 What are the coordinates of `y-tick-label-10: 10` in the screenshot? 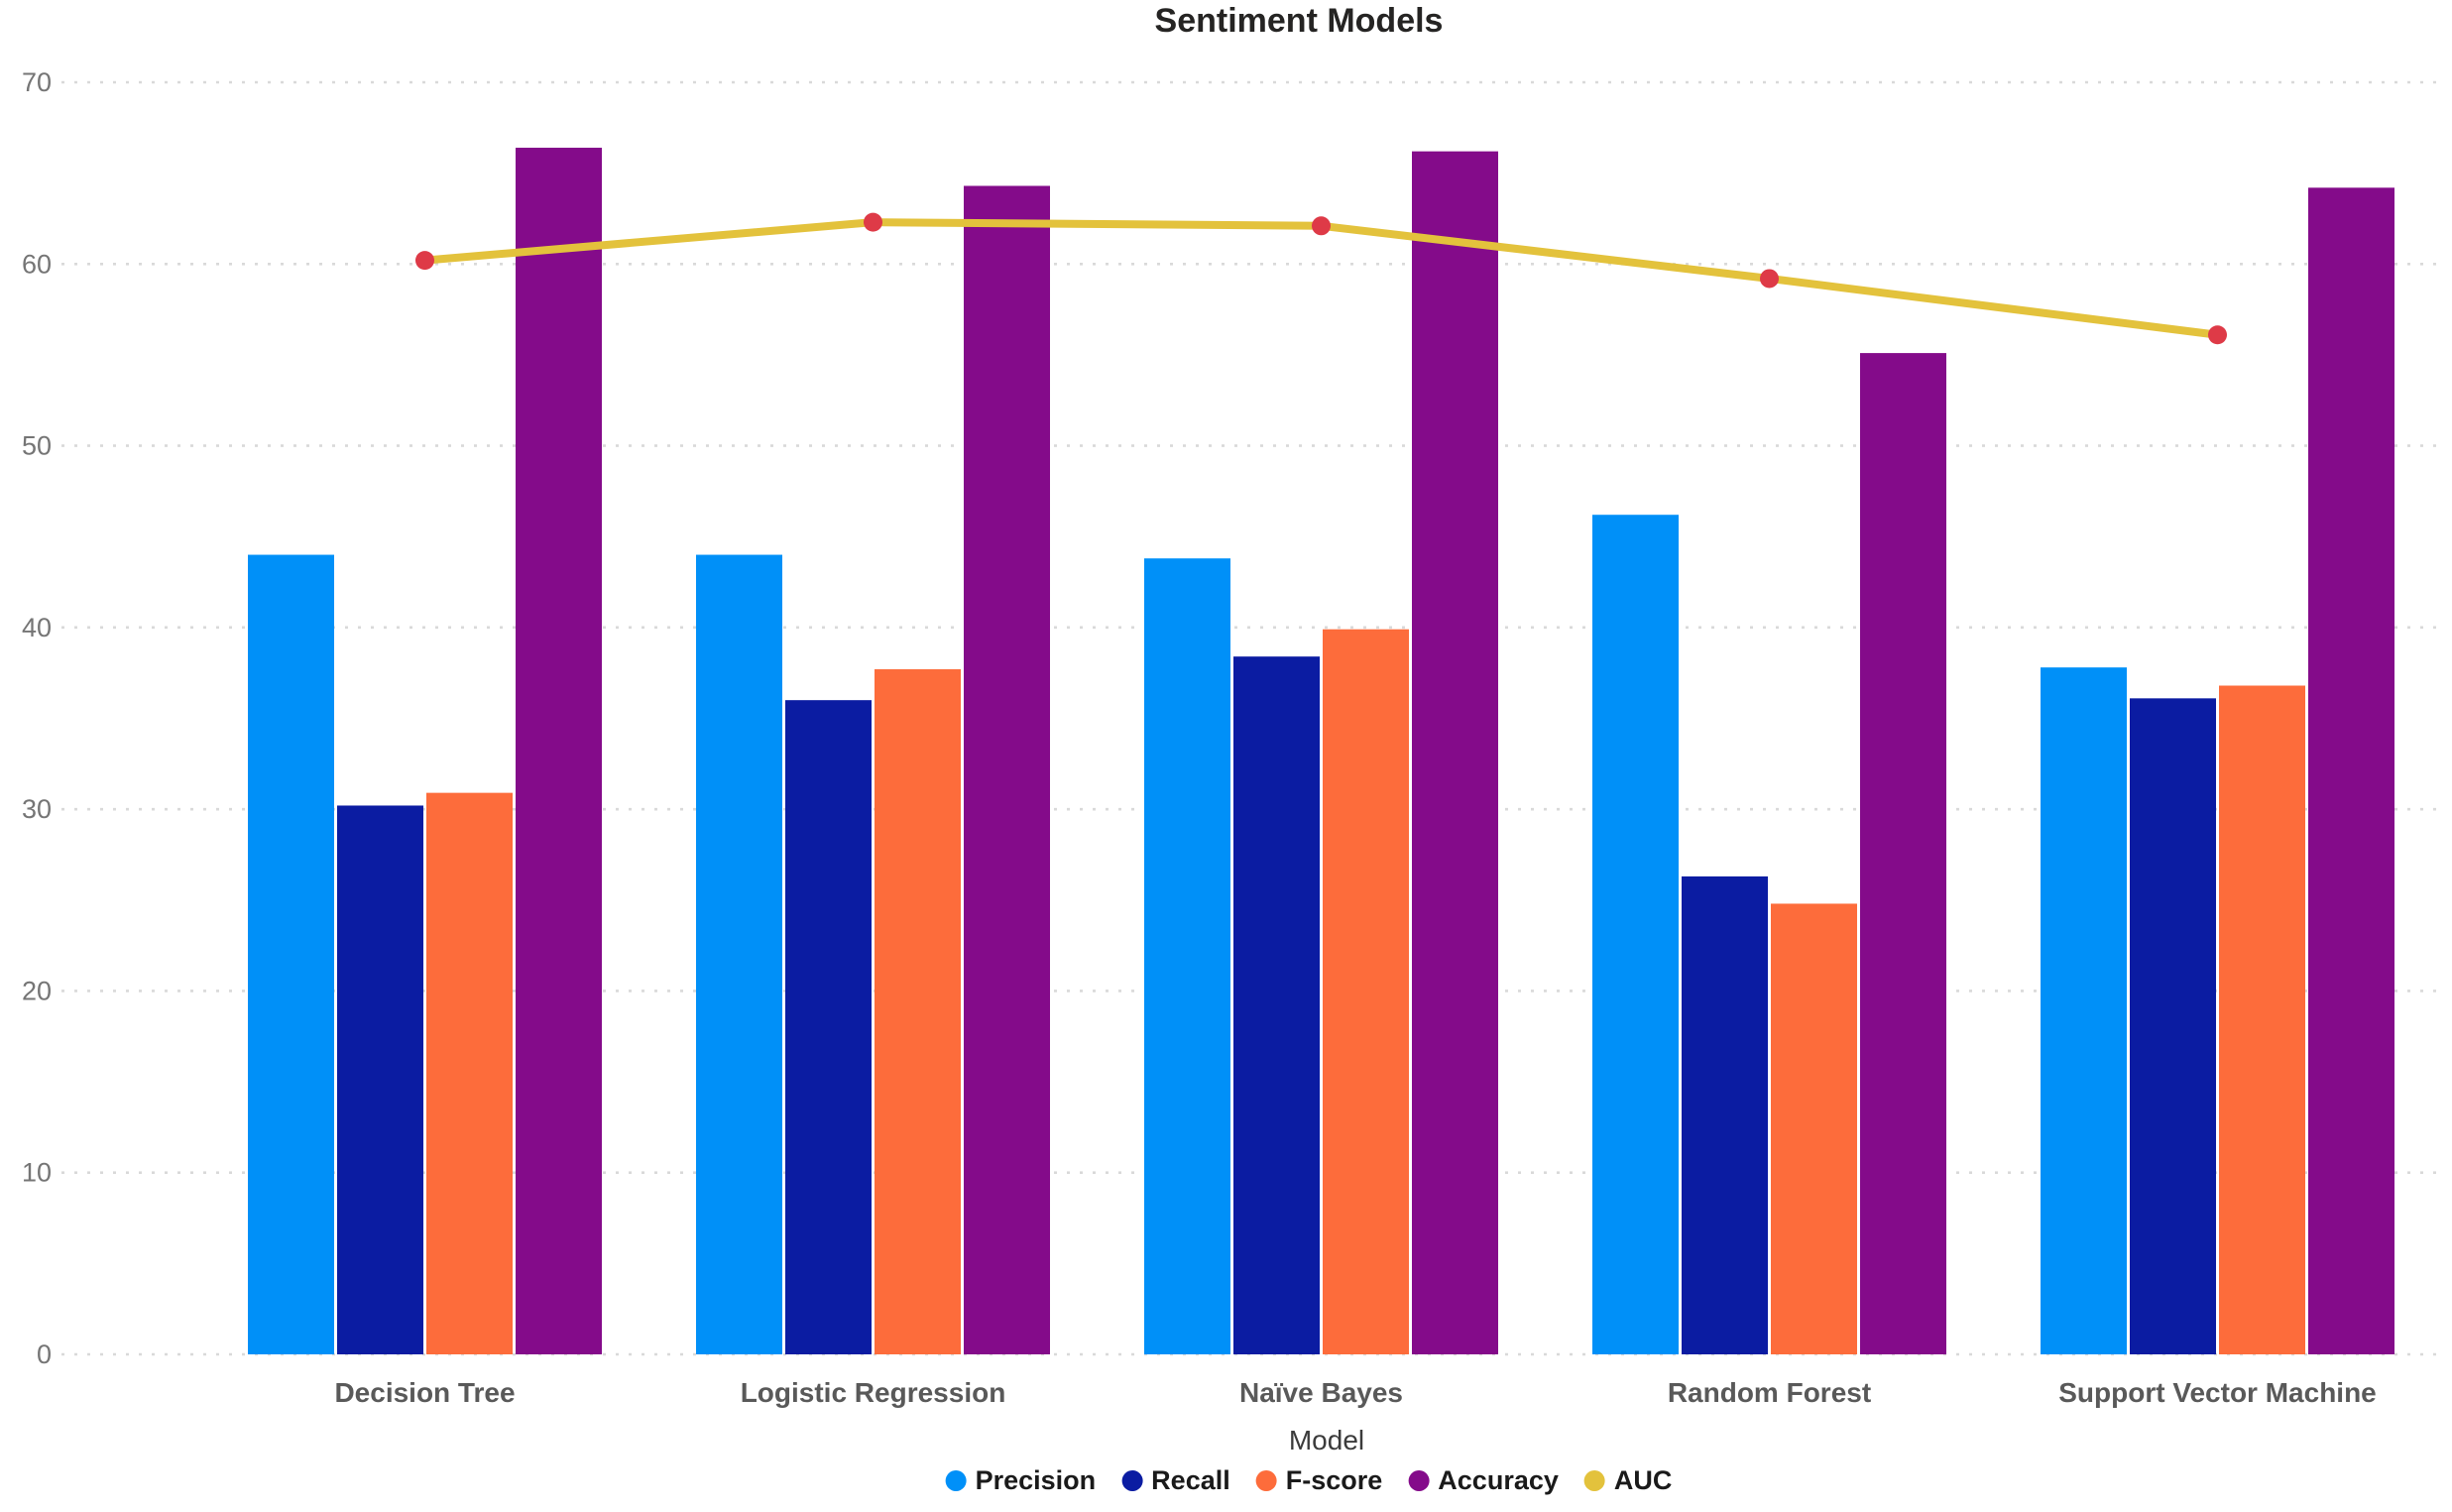 It's located at (37, 1173).